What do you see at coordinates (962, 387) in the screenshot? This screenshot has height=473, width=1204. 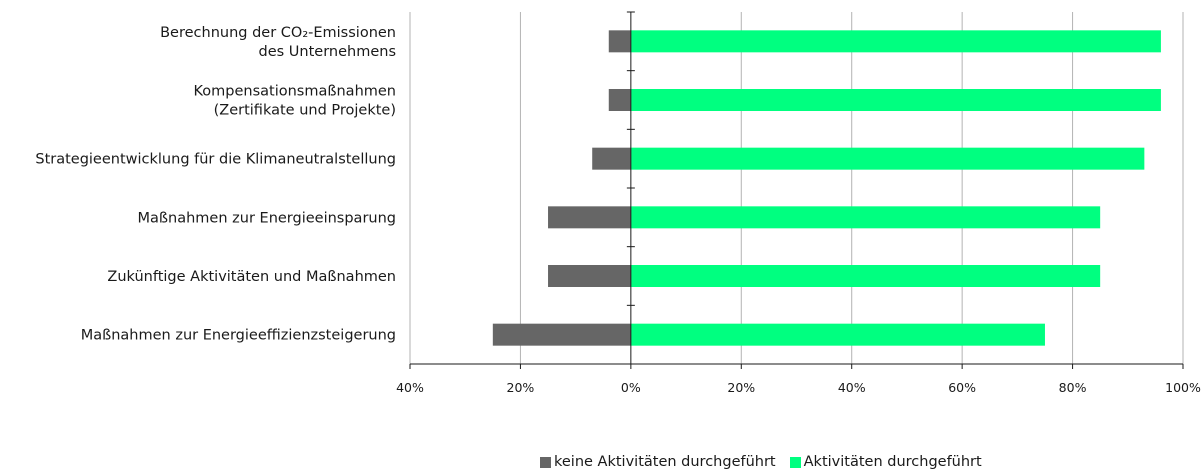 I see `x-tick-label: 60%` at bounding box center [962, 387].